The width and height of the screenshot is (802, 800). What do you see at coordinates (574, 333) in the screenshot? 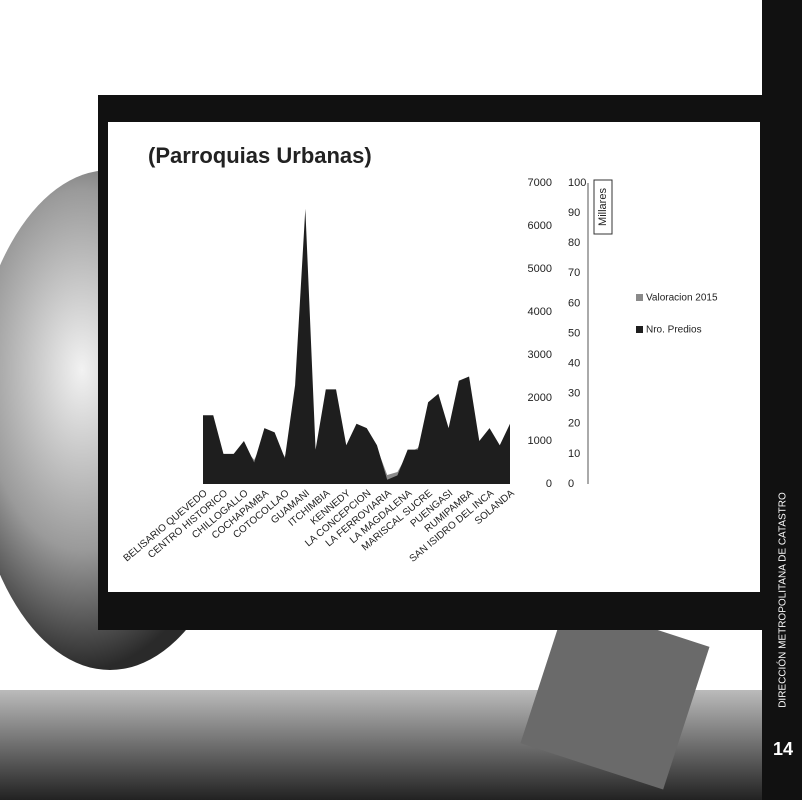
I see `y2-tick-label: 50` at bounding box center [574, 333].